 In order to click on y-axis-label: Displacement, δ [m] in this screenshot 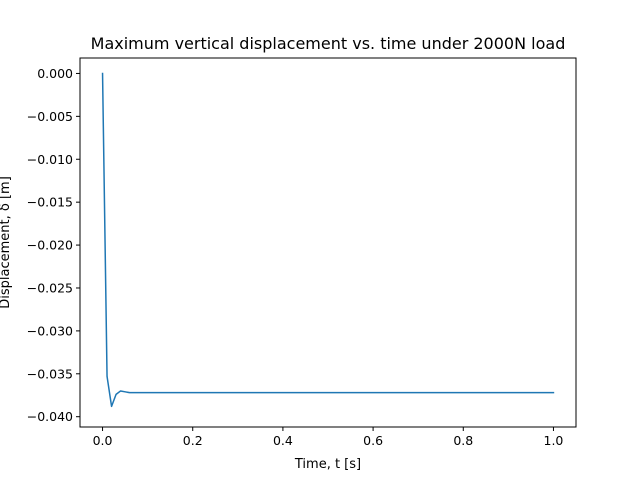, I will do `click(6, 242)`.